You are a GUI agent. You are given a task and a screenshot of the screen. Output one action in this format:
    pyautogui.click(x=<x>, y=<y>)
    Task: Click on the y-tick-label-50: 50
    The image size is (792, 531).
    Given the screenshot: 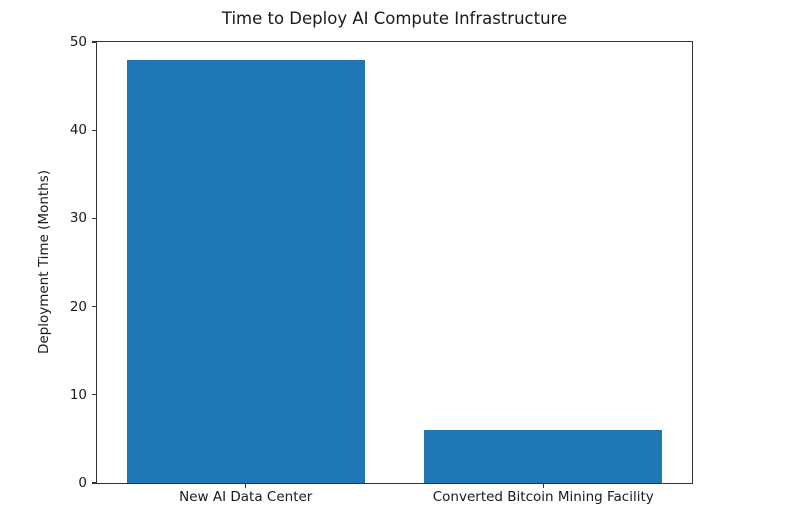 What is the action you would take?
    pyautogui.click(x=78, y=42)
    